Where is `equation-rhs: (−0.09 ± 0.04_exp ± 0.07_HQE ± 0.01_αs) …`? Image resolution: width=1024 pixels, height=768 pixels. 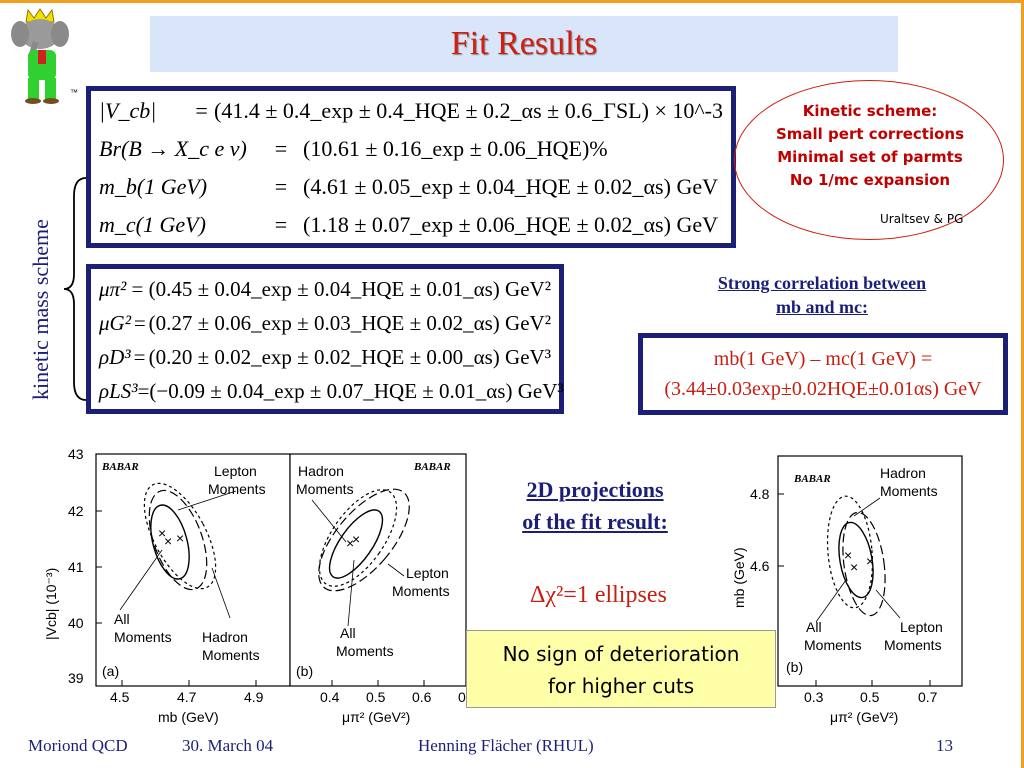 equation-rhs: (−0.09 ± 0.04_exp ± 0.07_HQE ± 0.01_αs) … is located at coordinates (356, 390).